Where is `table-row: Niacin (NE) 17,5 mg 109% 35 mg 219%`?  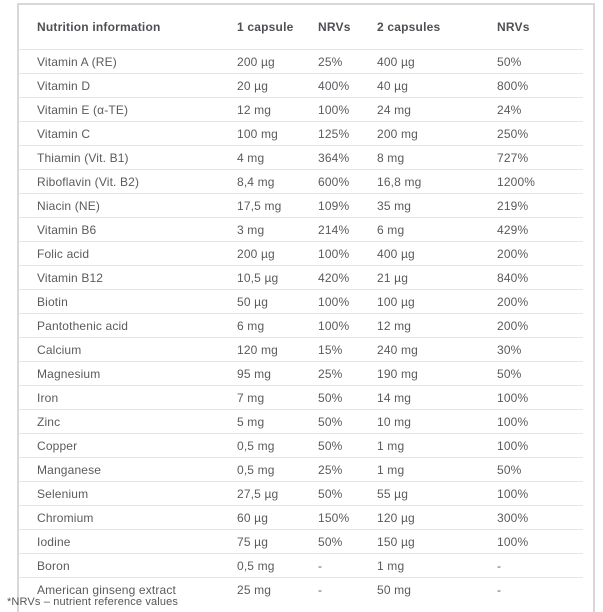 table-row: Niacin (NE) 17,5 mg 109% 35 mg 219% is located at coordinates (301, 205).